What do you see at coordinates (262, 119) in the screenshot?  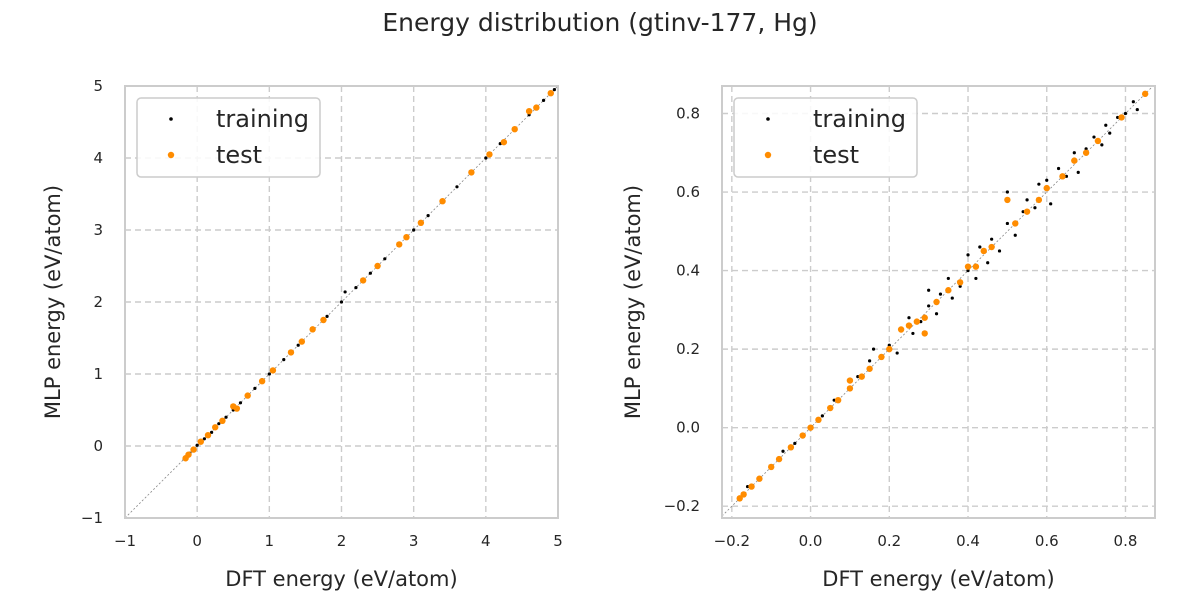 I see `legend-label-training: training` at bounding box center [262, 119].